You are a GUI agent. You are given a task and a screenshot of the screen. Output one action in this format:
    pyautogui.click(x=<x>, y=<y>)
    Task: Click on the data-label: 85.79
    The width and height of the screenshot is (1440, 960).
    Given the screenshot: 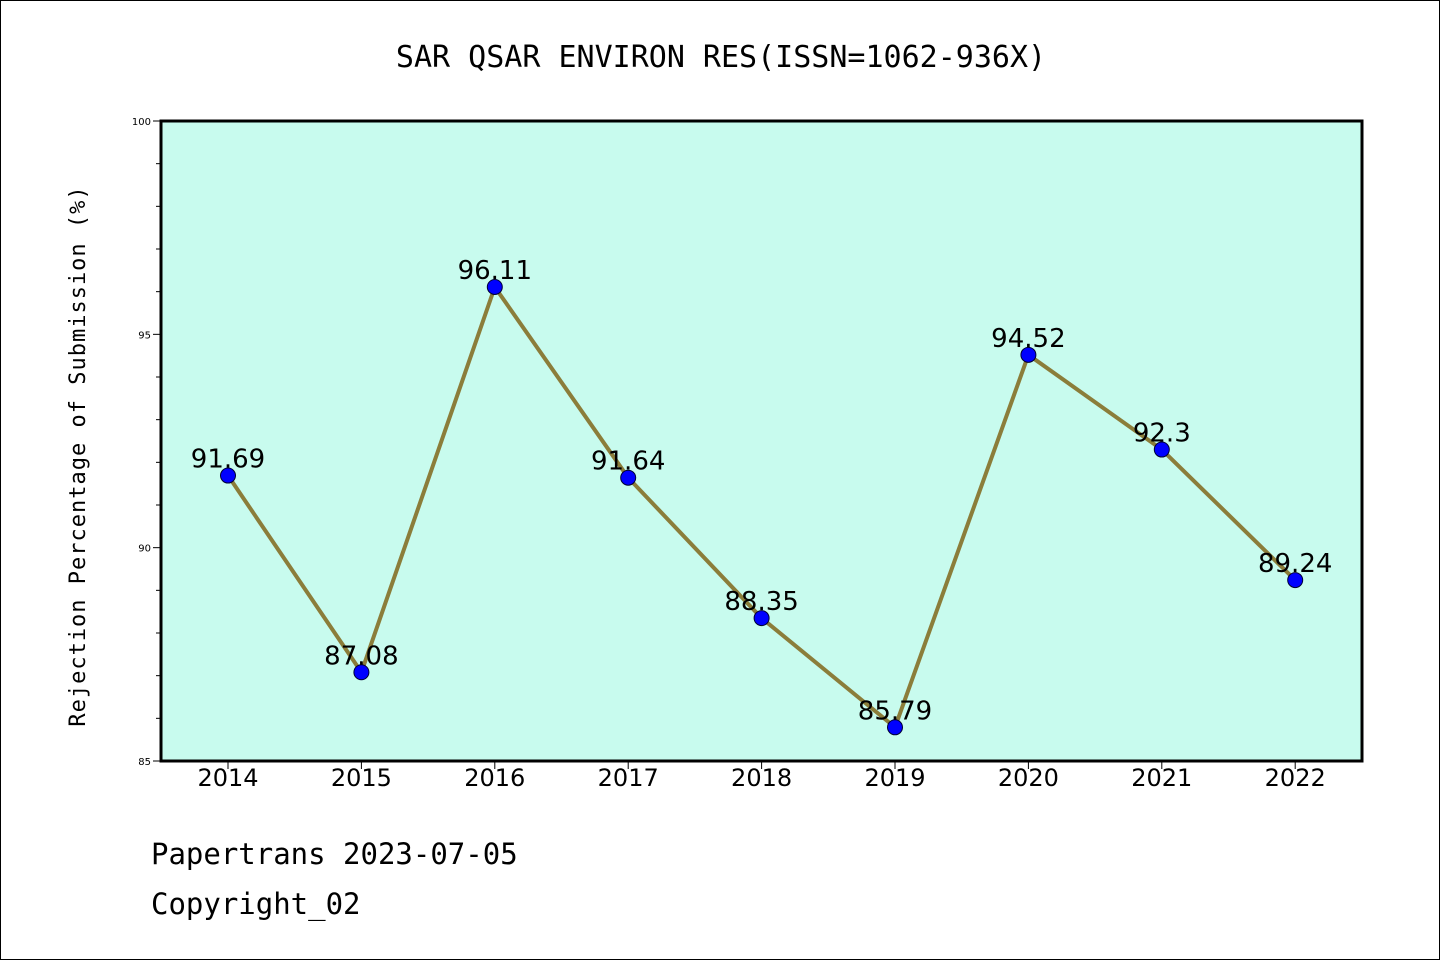 What is the action you would take?
    pyautogui.click(x=895, y=711)
    